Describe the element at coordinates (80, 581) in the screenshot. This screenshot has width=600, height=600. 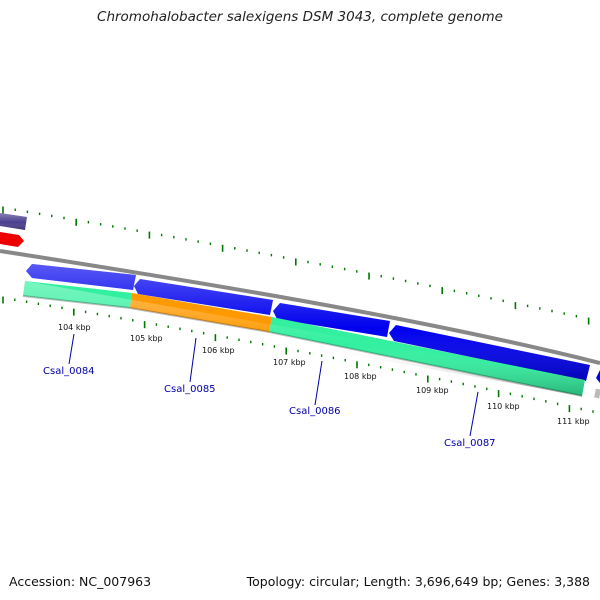
I see `accession-text: Accession: NC_007963` at that location.